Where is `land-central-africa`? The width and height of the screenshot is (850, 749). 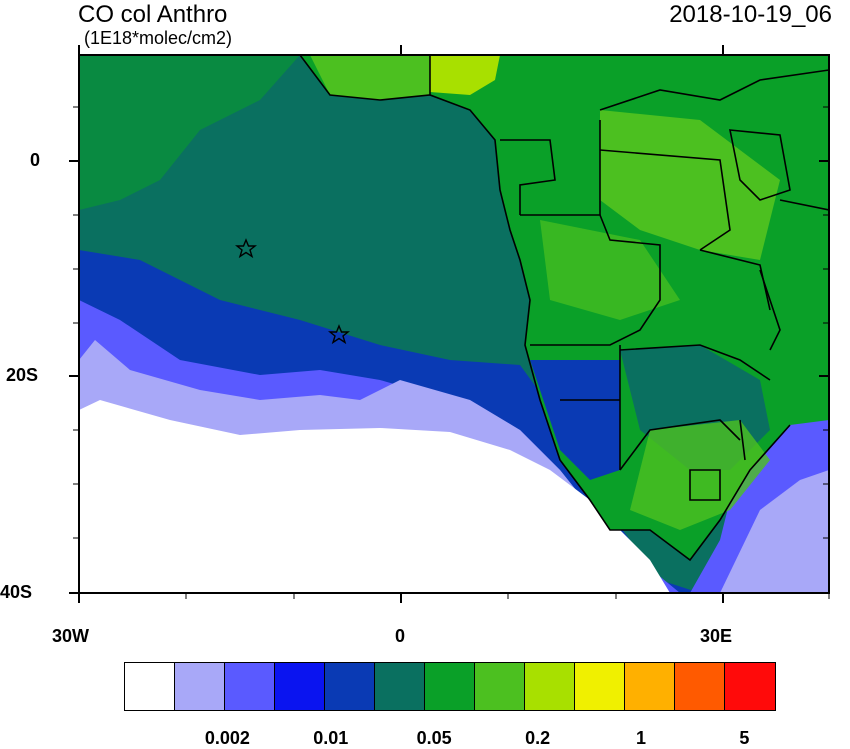
land-central-africa is located at coordinates (690, 185).